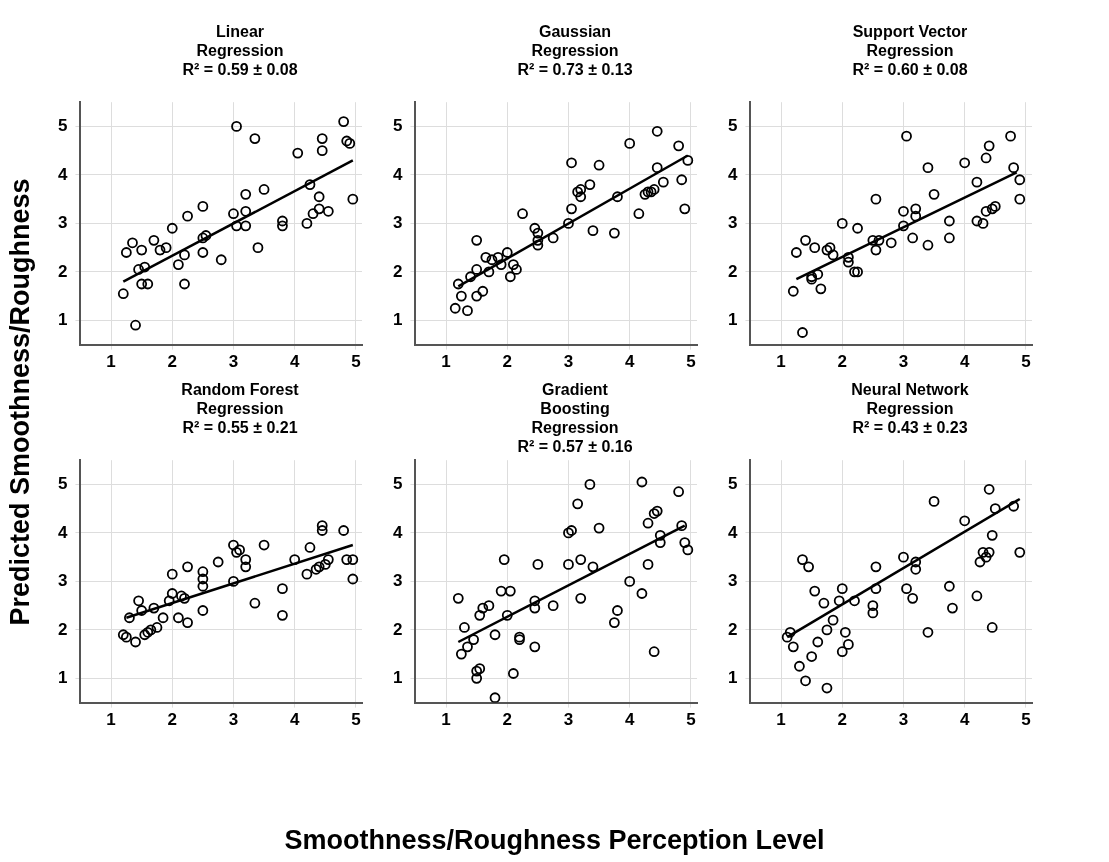 The height and width of the screenshot is (862, 1109). I want to click on x-axis-title: Smoothness/Roughness Perception Level, so click(554, 840).